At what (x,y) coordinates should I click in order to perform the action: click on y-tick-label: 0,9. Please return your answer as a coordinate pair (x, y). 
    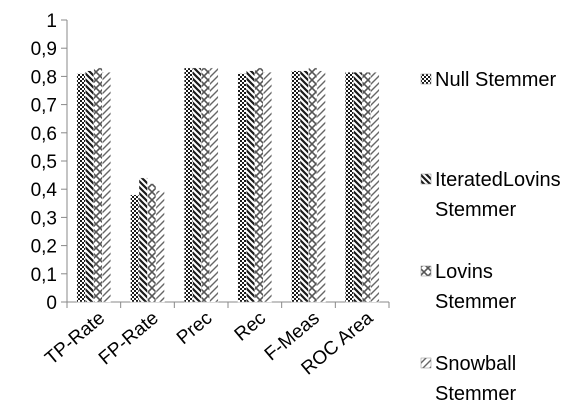
    Looking at the image, I should click on (44, 49).